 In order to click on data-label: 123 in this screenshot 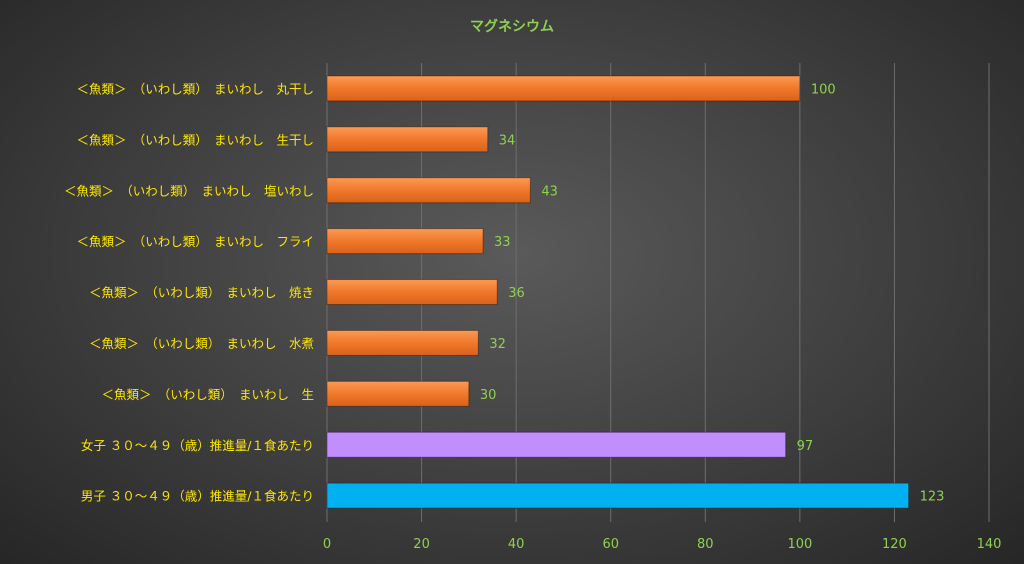, I will do `click(932, 497)`.